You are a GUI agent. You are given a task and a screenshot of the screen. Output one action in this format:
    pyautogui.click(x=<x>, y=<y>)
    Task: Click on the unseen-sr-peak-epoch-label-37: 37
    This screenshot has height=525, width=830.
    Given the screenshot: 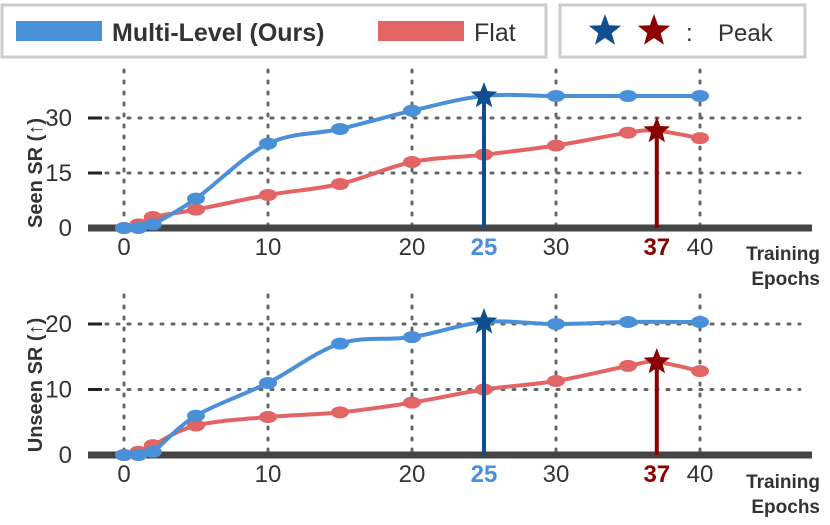 What is the action you would take?
    pyautogui.click(x=656, y=474)
    